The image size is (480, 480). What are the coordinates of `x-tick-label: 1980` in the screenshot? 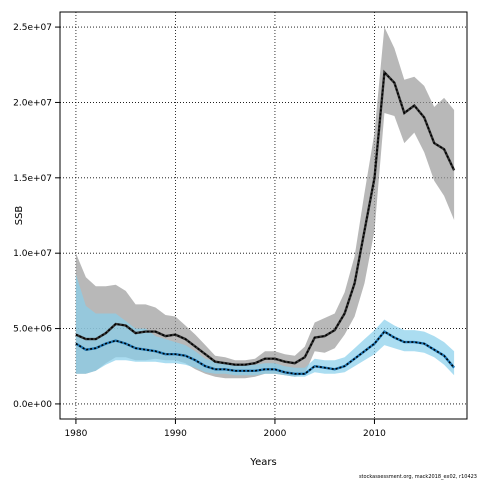 It's located at (75, 434).